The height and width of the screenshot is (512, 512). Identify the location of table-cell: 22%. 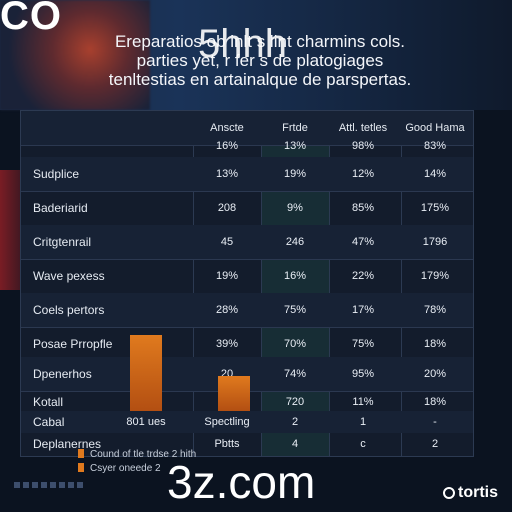
(363, 276).